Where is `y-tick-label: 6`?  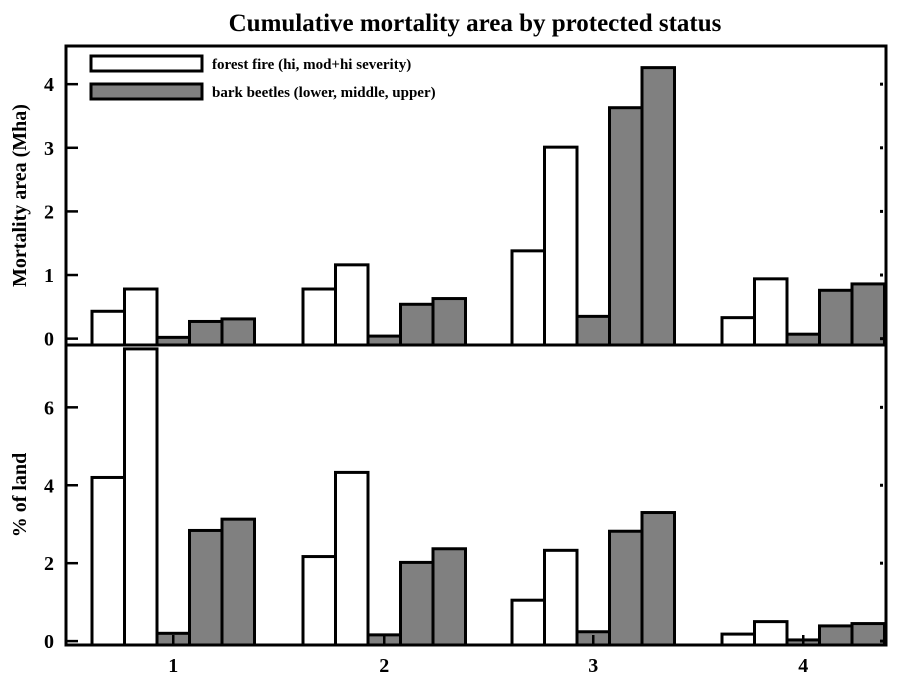
y-tick-label: 6 is located at coordinates (49, 408).